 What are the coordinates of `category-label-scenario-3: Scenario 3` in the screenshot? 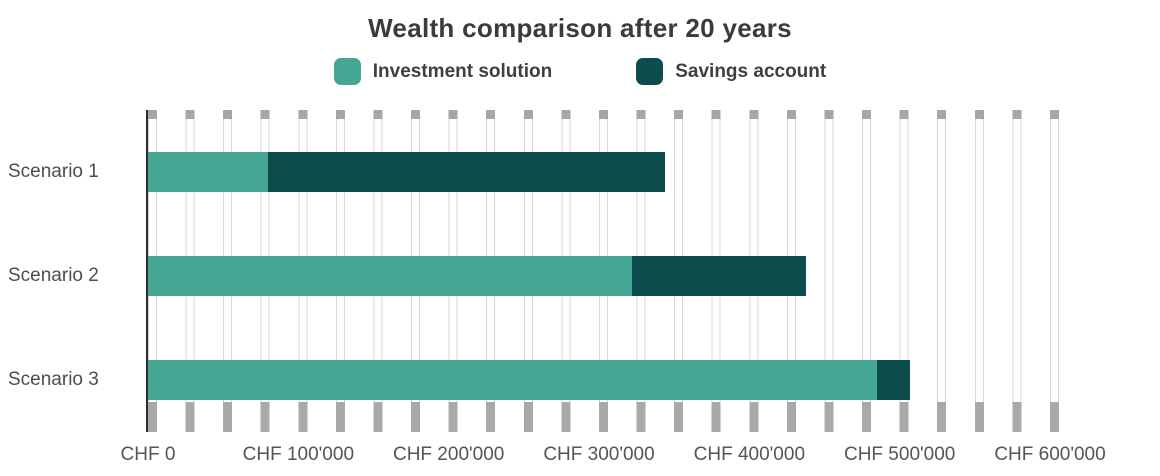 It's located at (53, 379).